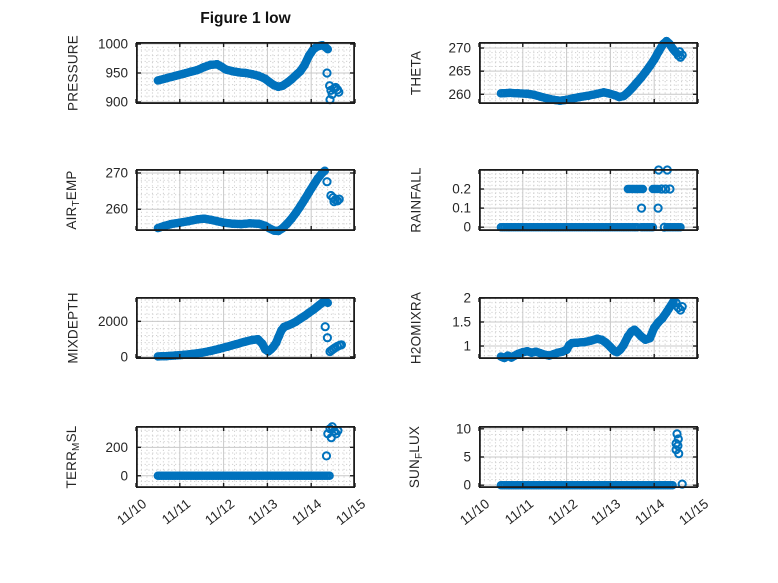  Describe the element at coordinates (463, 428) in the screenshot. I see `y-tick-label: 10` at that location.